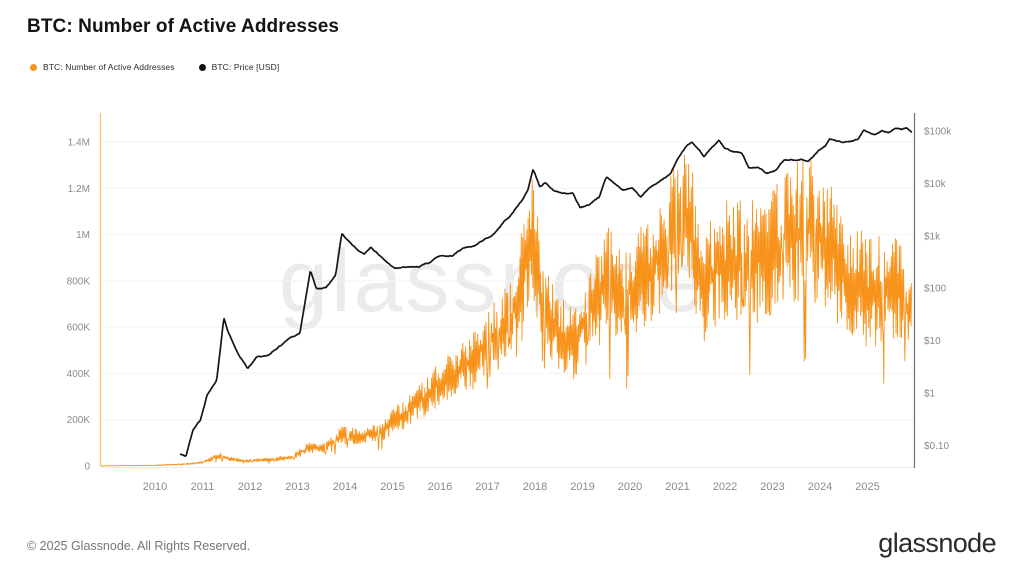  I want to click on right-axis-tick-label: $1k, so click(932, 236).